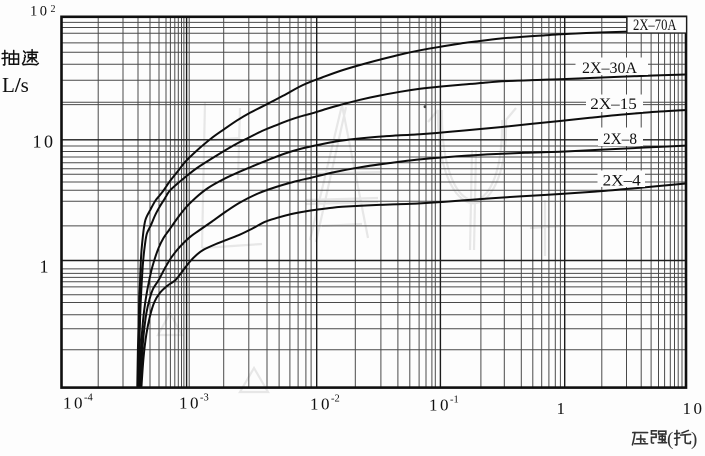 The width and height of the screenshot is (705, 456). Describe the element at coordinates (620, 139) in the screenshot. I see `svg-text: 2X–8` at that location.